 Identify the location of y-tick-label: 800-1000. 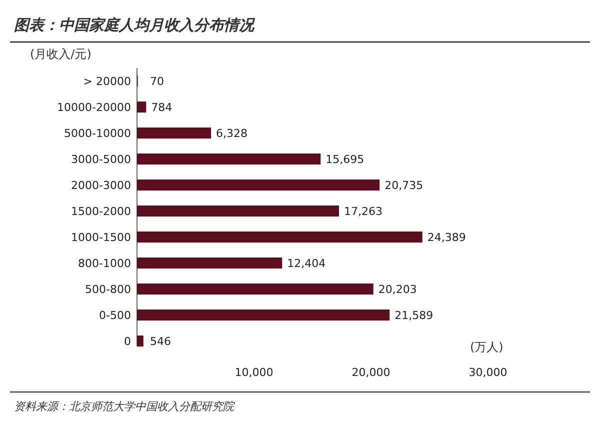
(104, 263).